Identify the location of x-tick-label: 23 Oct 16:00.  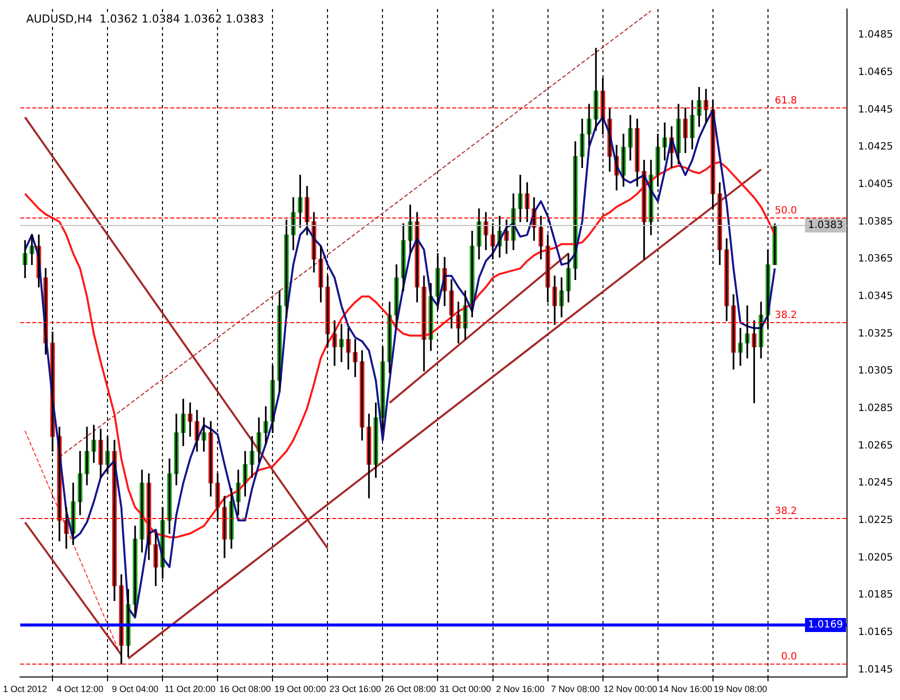
(355, 689).